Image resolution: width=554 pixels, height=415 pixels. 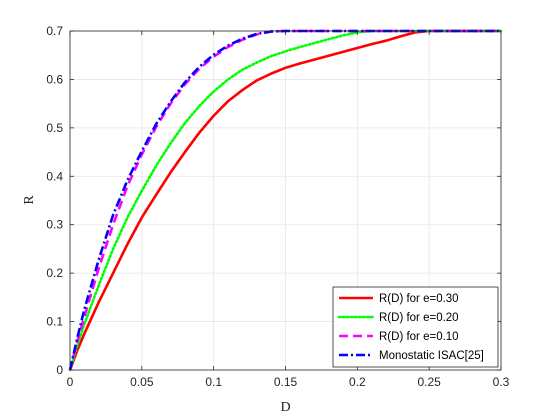 I want to click on y-tick-label: 0, so click(x=59, y=370).